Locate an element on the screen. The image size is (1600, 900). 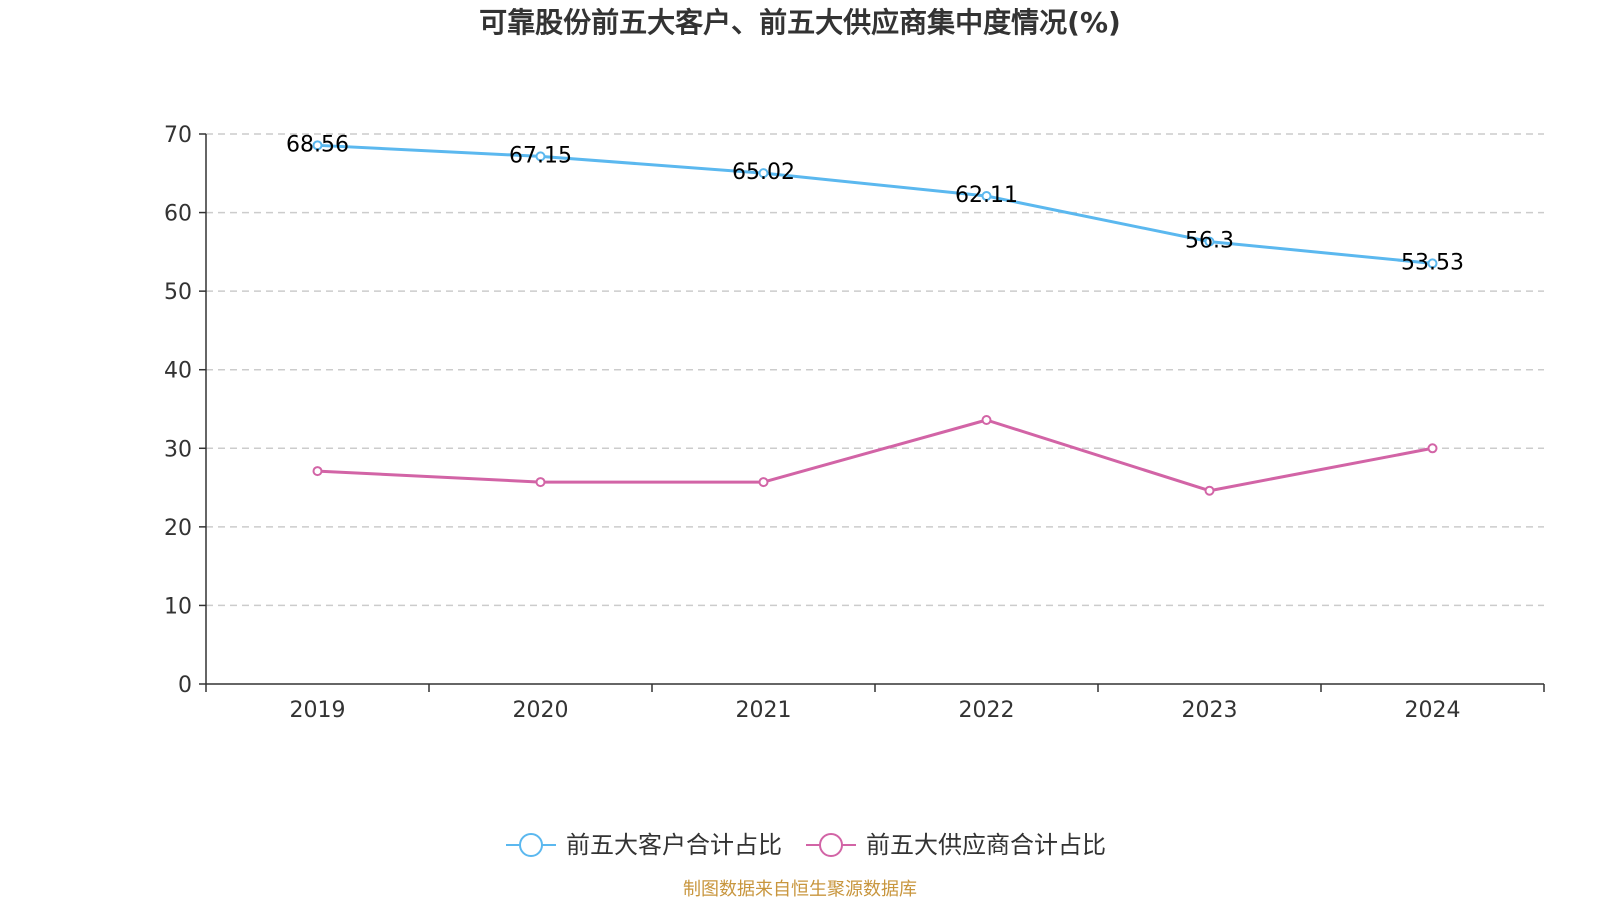
data-label: 65.02 is located at coordinates (763, 172).